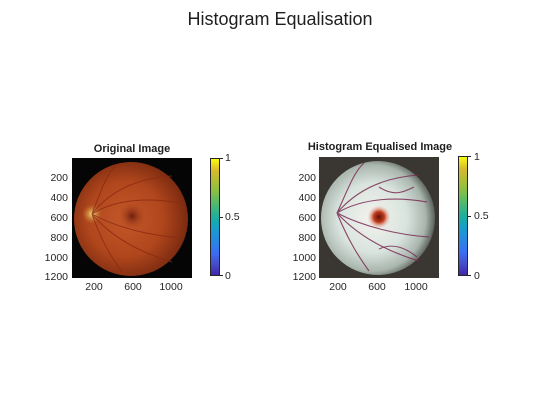 The height and width of the screenshot is (420, 560). Describe the element at coordinates (280, 19) in the screenshot. I see `figure-title: Histogram Equalisation` at that location.